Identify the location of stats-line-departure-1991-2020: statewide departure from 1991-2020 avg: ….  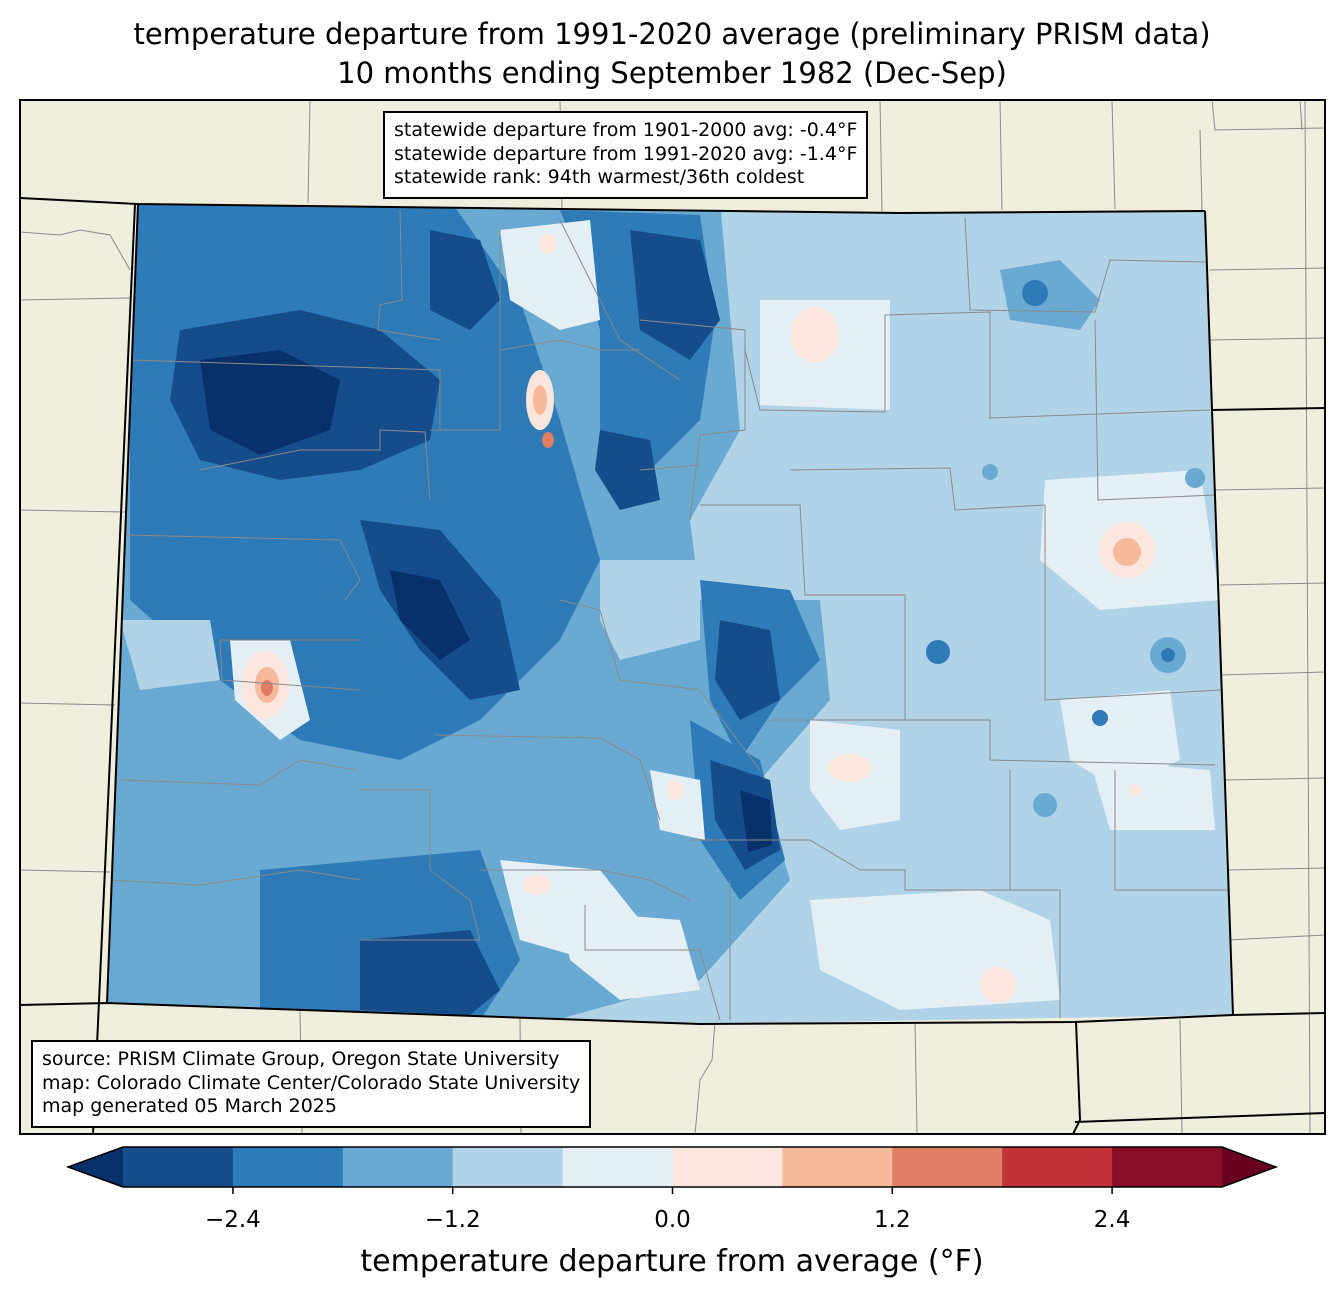
(626, 153).